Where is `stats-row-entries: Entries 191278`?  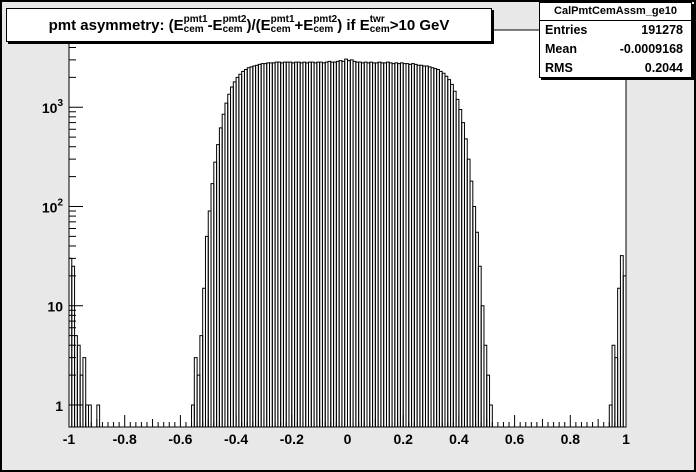 stats-row-entries: Entries 191278 is located at coordinates (615, 30).